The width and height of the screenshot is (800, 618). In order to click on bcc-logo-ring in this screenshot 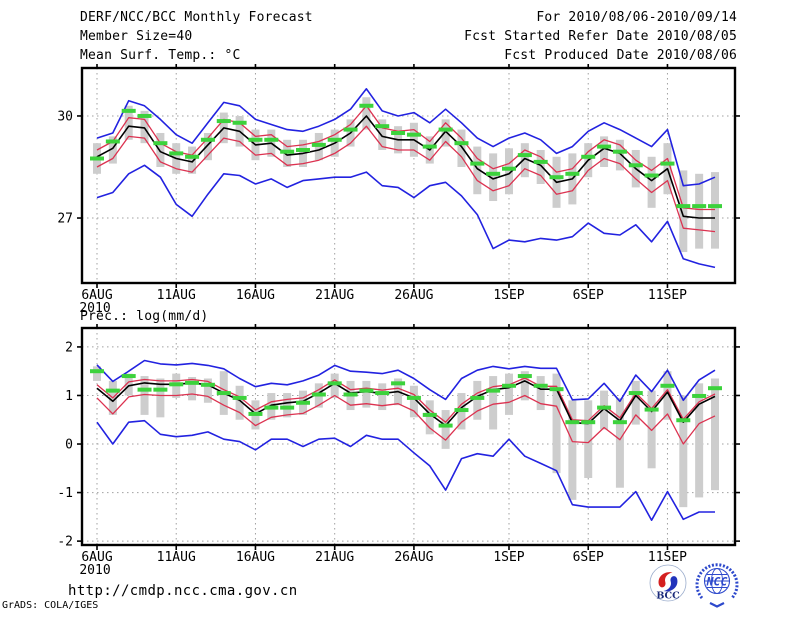, I will do `click(668, 583)`.